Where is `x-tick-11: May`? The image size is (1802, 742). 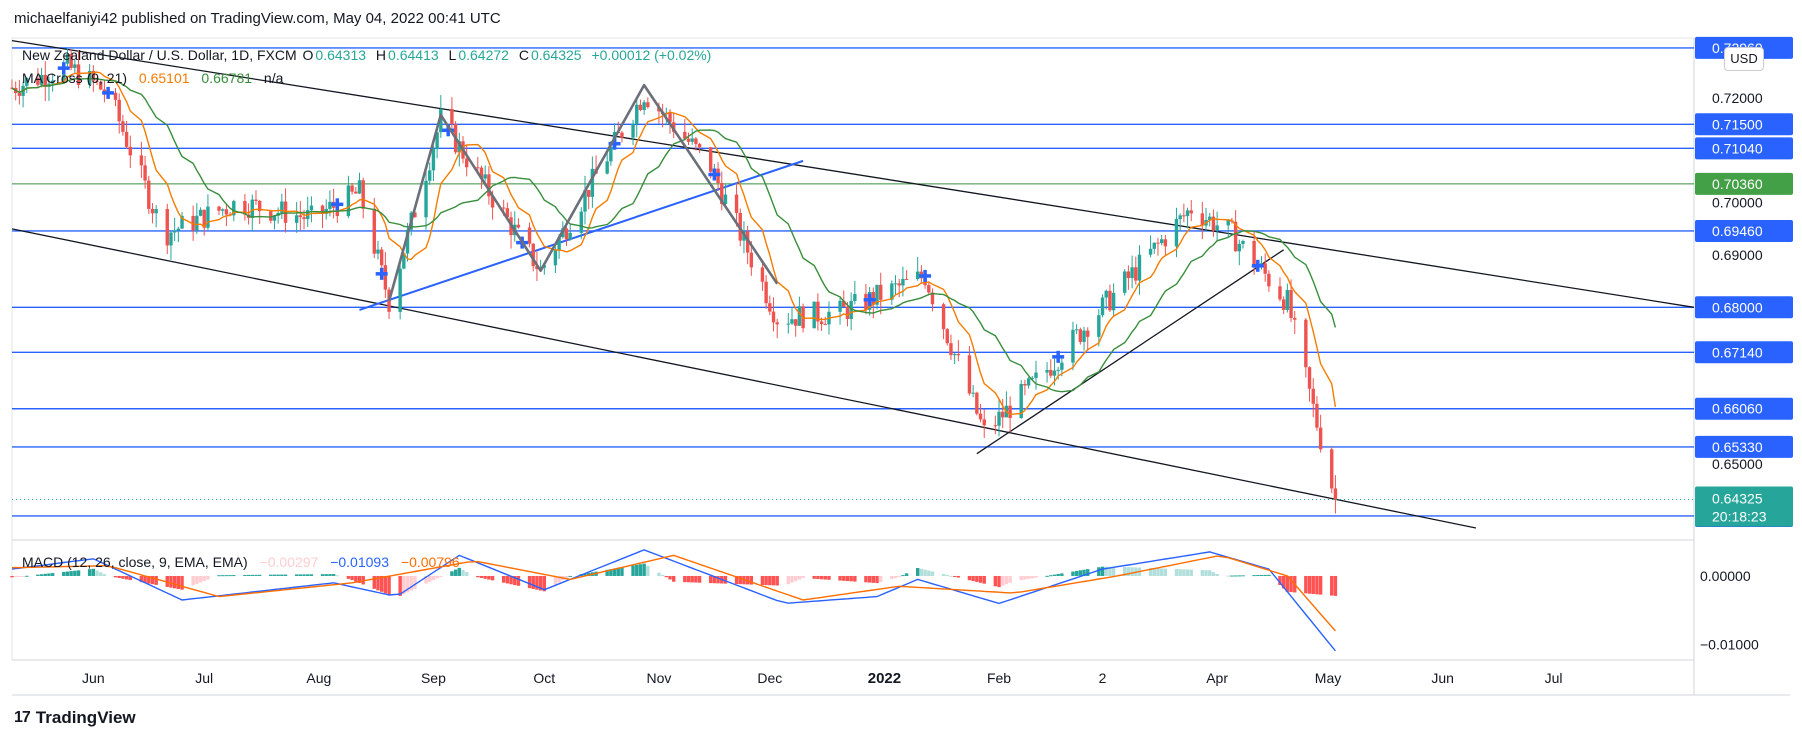
x-tick-11: May is located at coordinates (1328, 678).